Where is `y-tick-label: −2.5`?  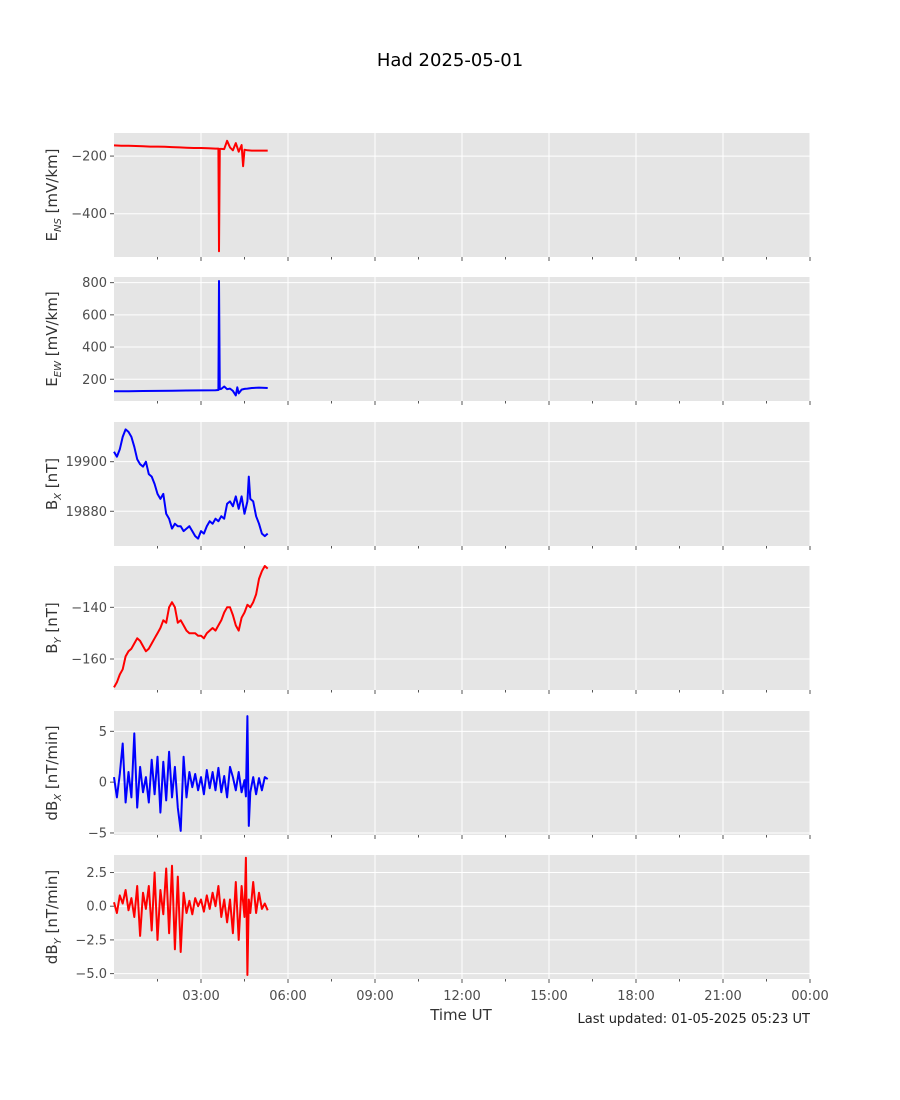
y-tick-label: −2.5 is located at coordinates (91, 940).